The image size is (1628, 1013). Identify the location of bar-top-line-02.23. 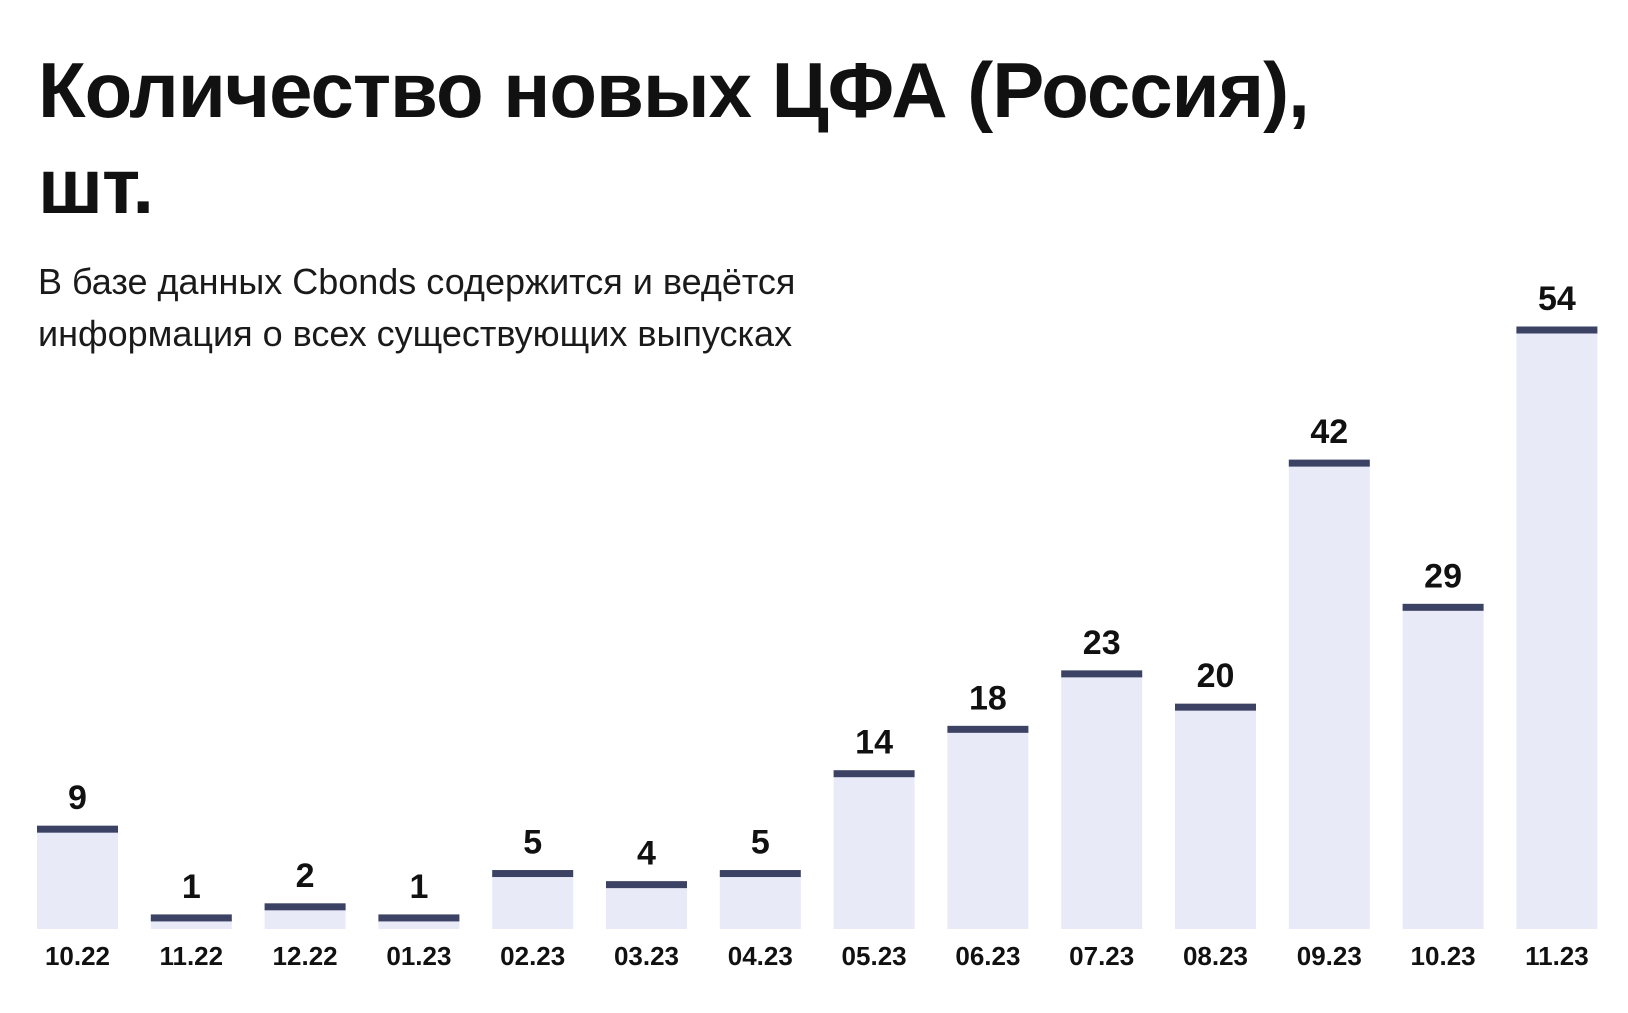
(533, 874).